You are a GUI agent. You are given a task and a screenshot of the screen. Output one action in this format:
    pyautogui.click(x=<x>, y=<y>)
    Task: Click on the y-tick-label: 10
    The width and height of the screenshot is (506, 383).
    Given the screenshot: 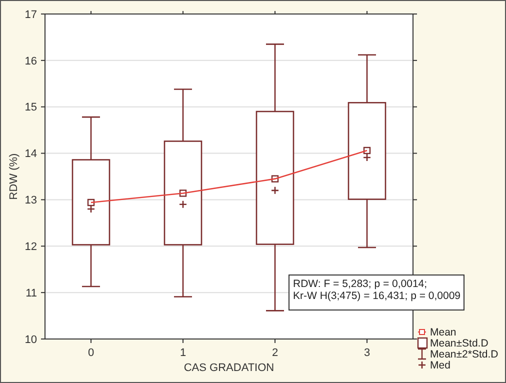 What is the action you would take?
    pyautogui.click(x=30, y=340)
    